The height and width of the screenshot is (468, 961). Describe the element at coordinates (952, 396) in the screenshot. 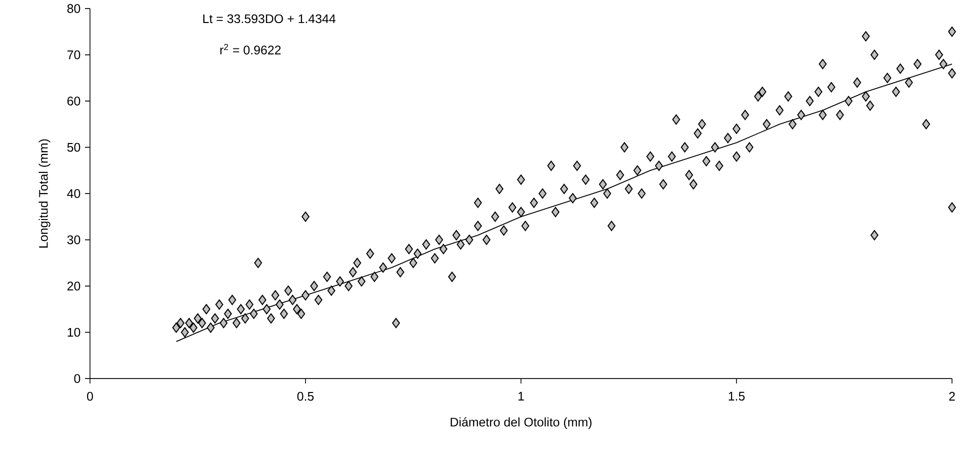

I see `x-tick-label: 2` at that location.